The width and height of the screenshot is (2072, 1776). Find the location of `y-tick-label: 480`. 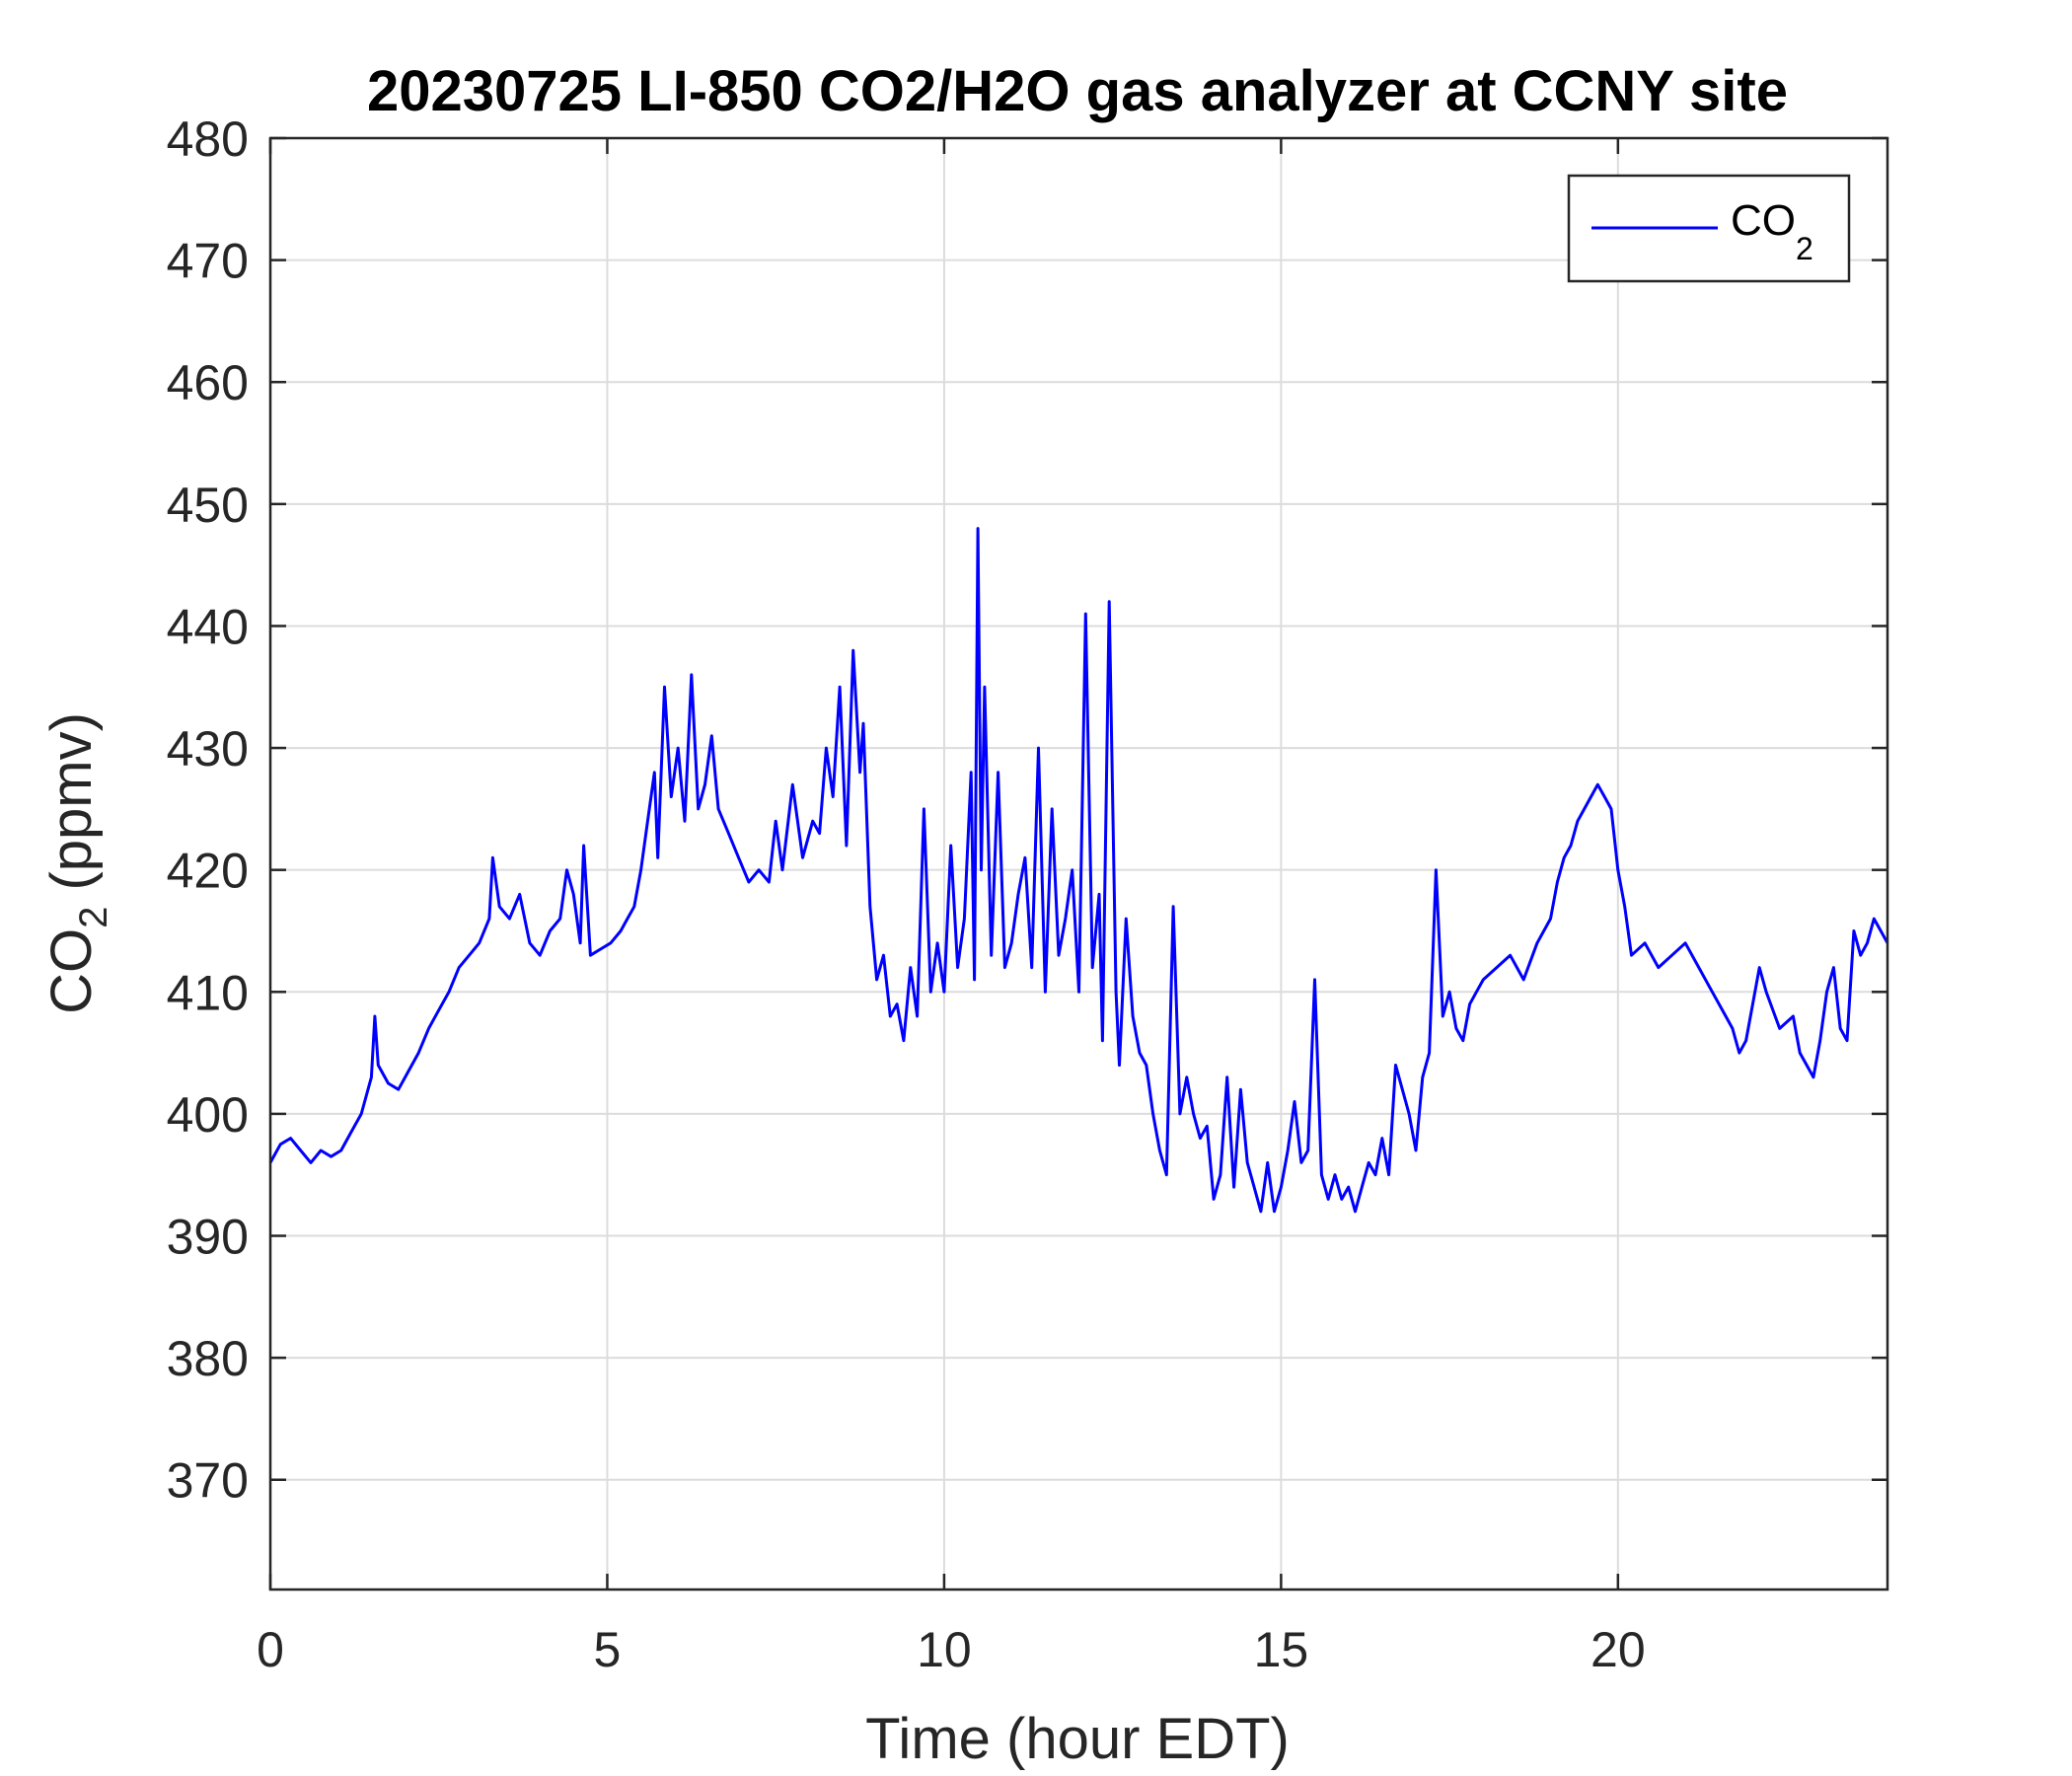

y-tick-label: 480 is located at coordinates (208, 139).